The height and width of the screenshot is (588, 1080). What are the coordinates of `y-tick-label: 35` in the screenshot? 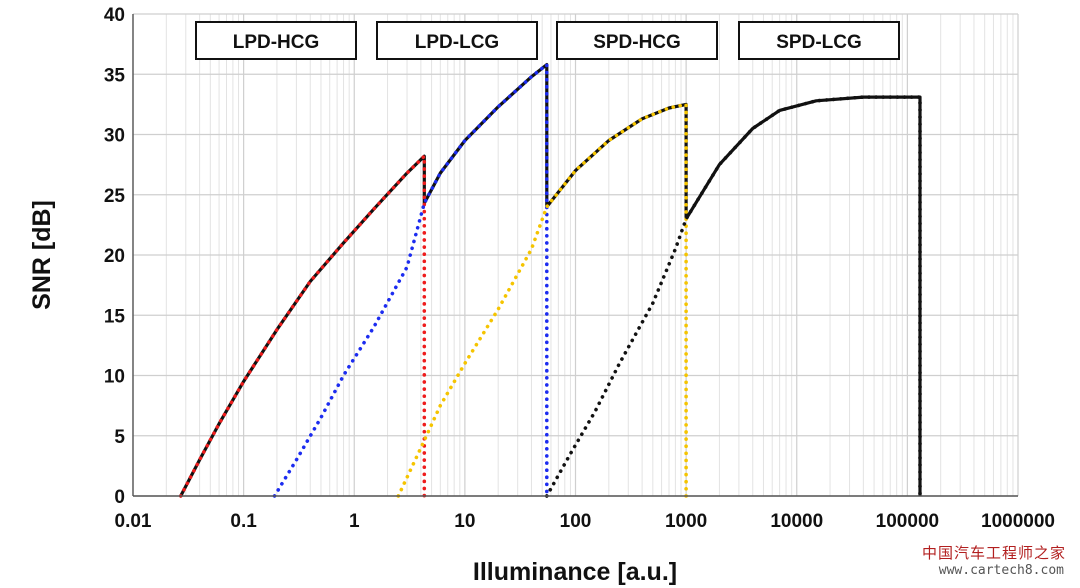 It's located at (115, 75).